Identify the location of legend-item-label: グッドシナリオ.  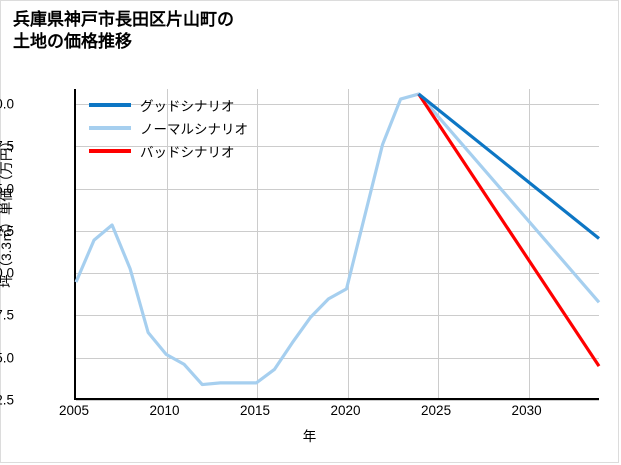
(187, 106).